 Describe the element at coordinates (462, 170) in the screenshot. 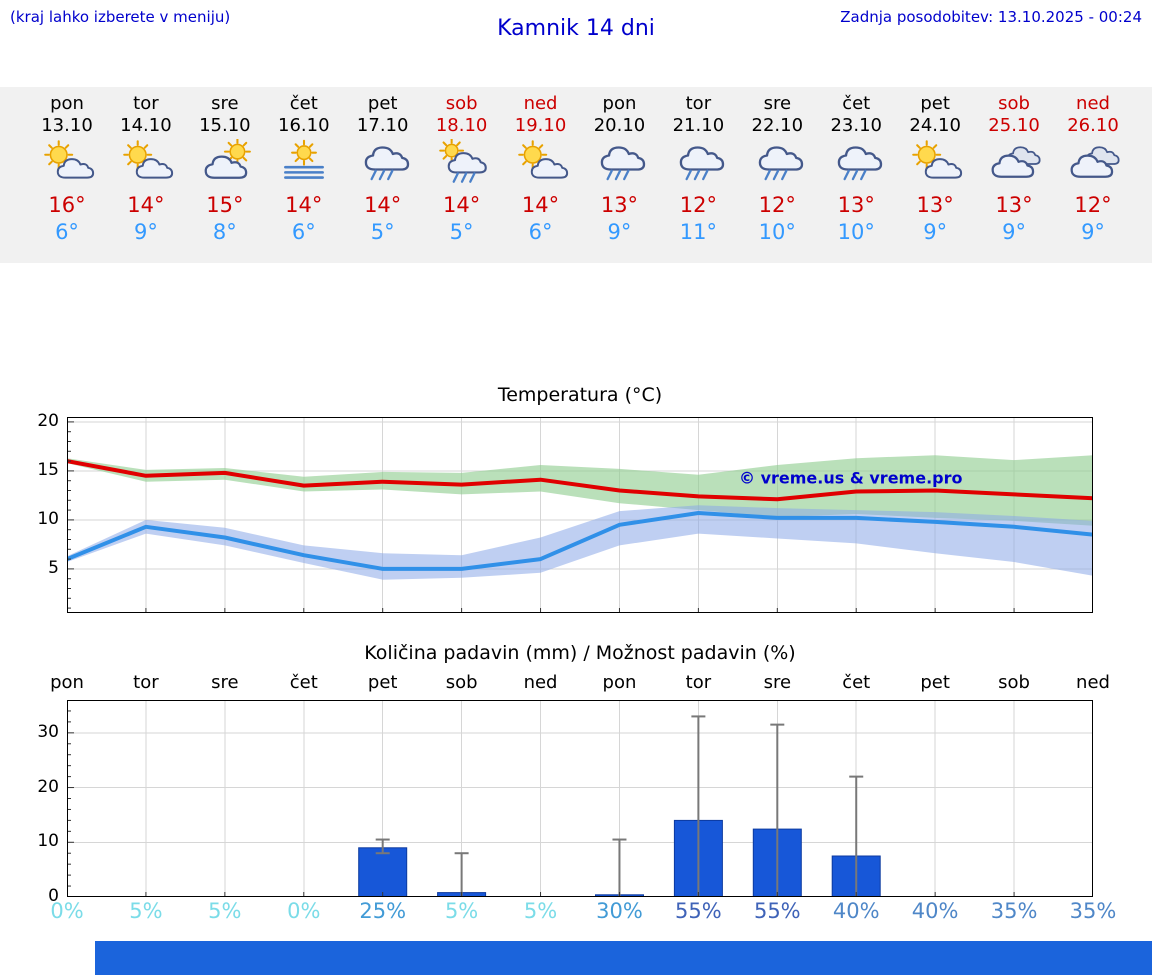

I see `day-column-18.10: sob 18.10 14° 5°` at that location.